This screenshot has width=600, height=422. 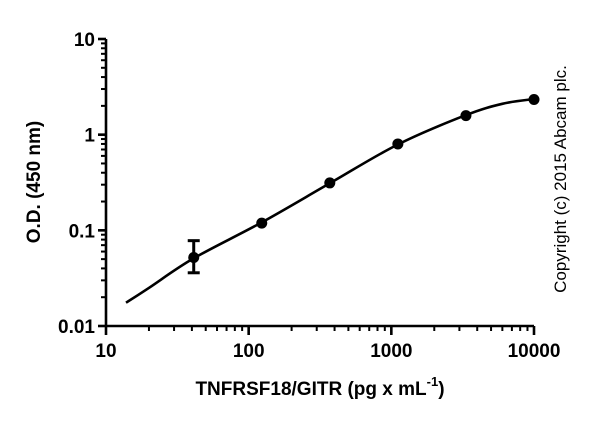 I want to click on copyright-notice: Copyright (c) 2015 Abcam plc., so click(x=560, y=179).